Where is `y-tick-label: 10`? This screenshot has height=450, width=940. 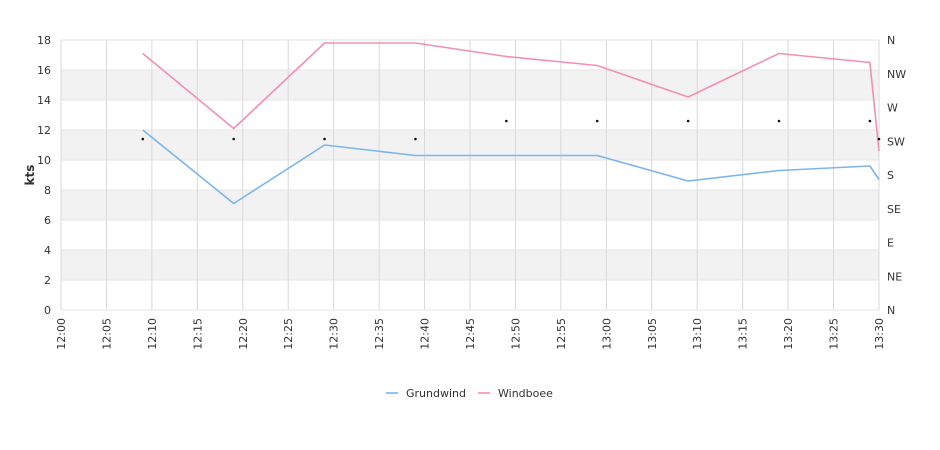 y-tick-label: 10 is located at coordinates (44, 160).